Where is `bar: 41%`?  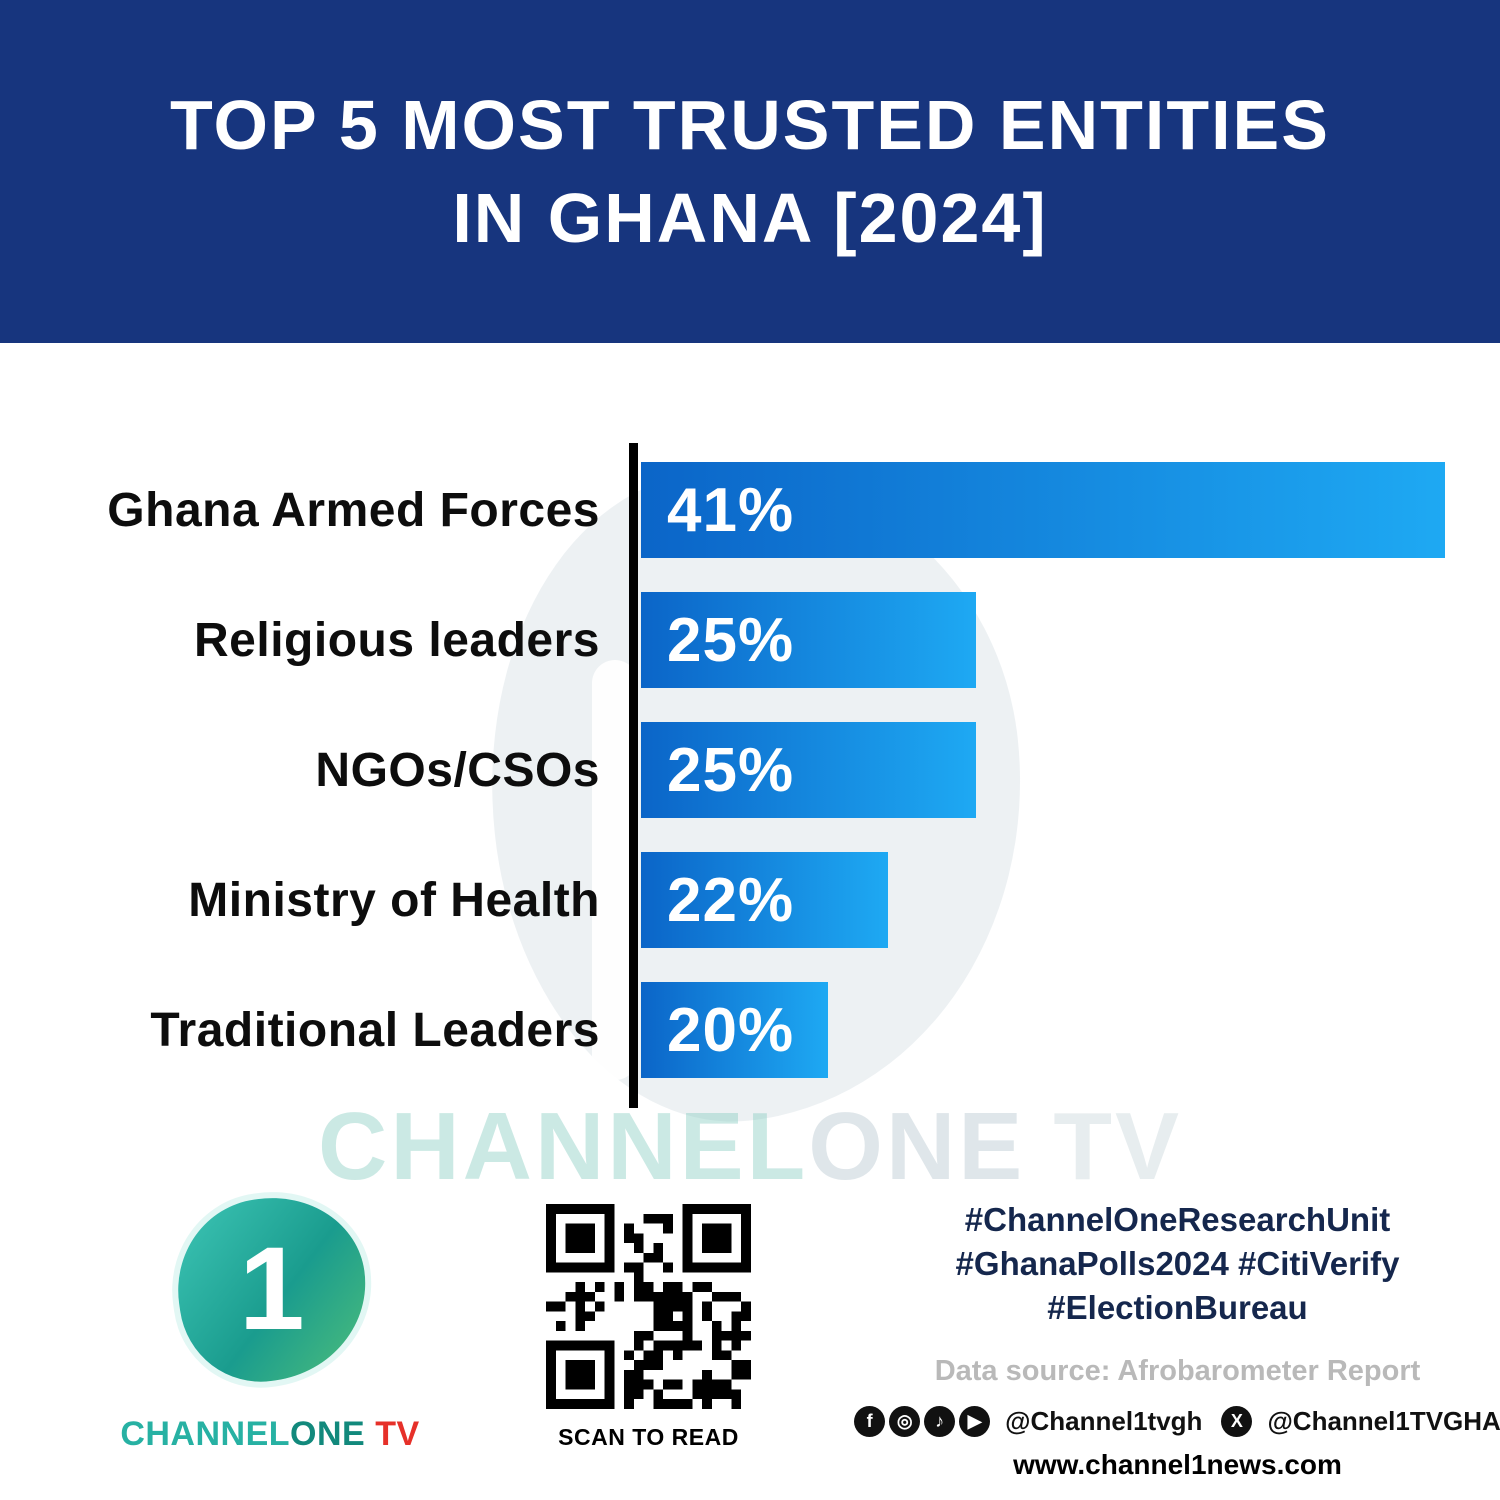
bar: 41% is located at coordinates (1043, 510).